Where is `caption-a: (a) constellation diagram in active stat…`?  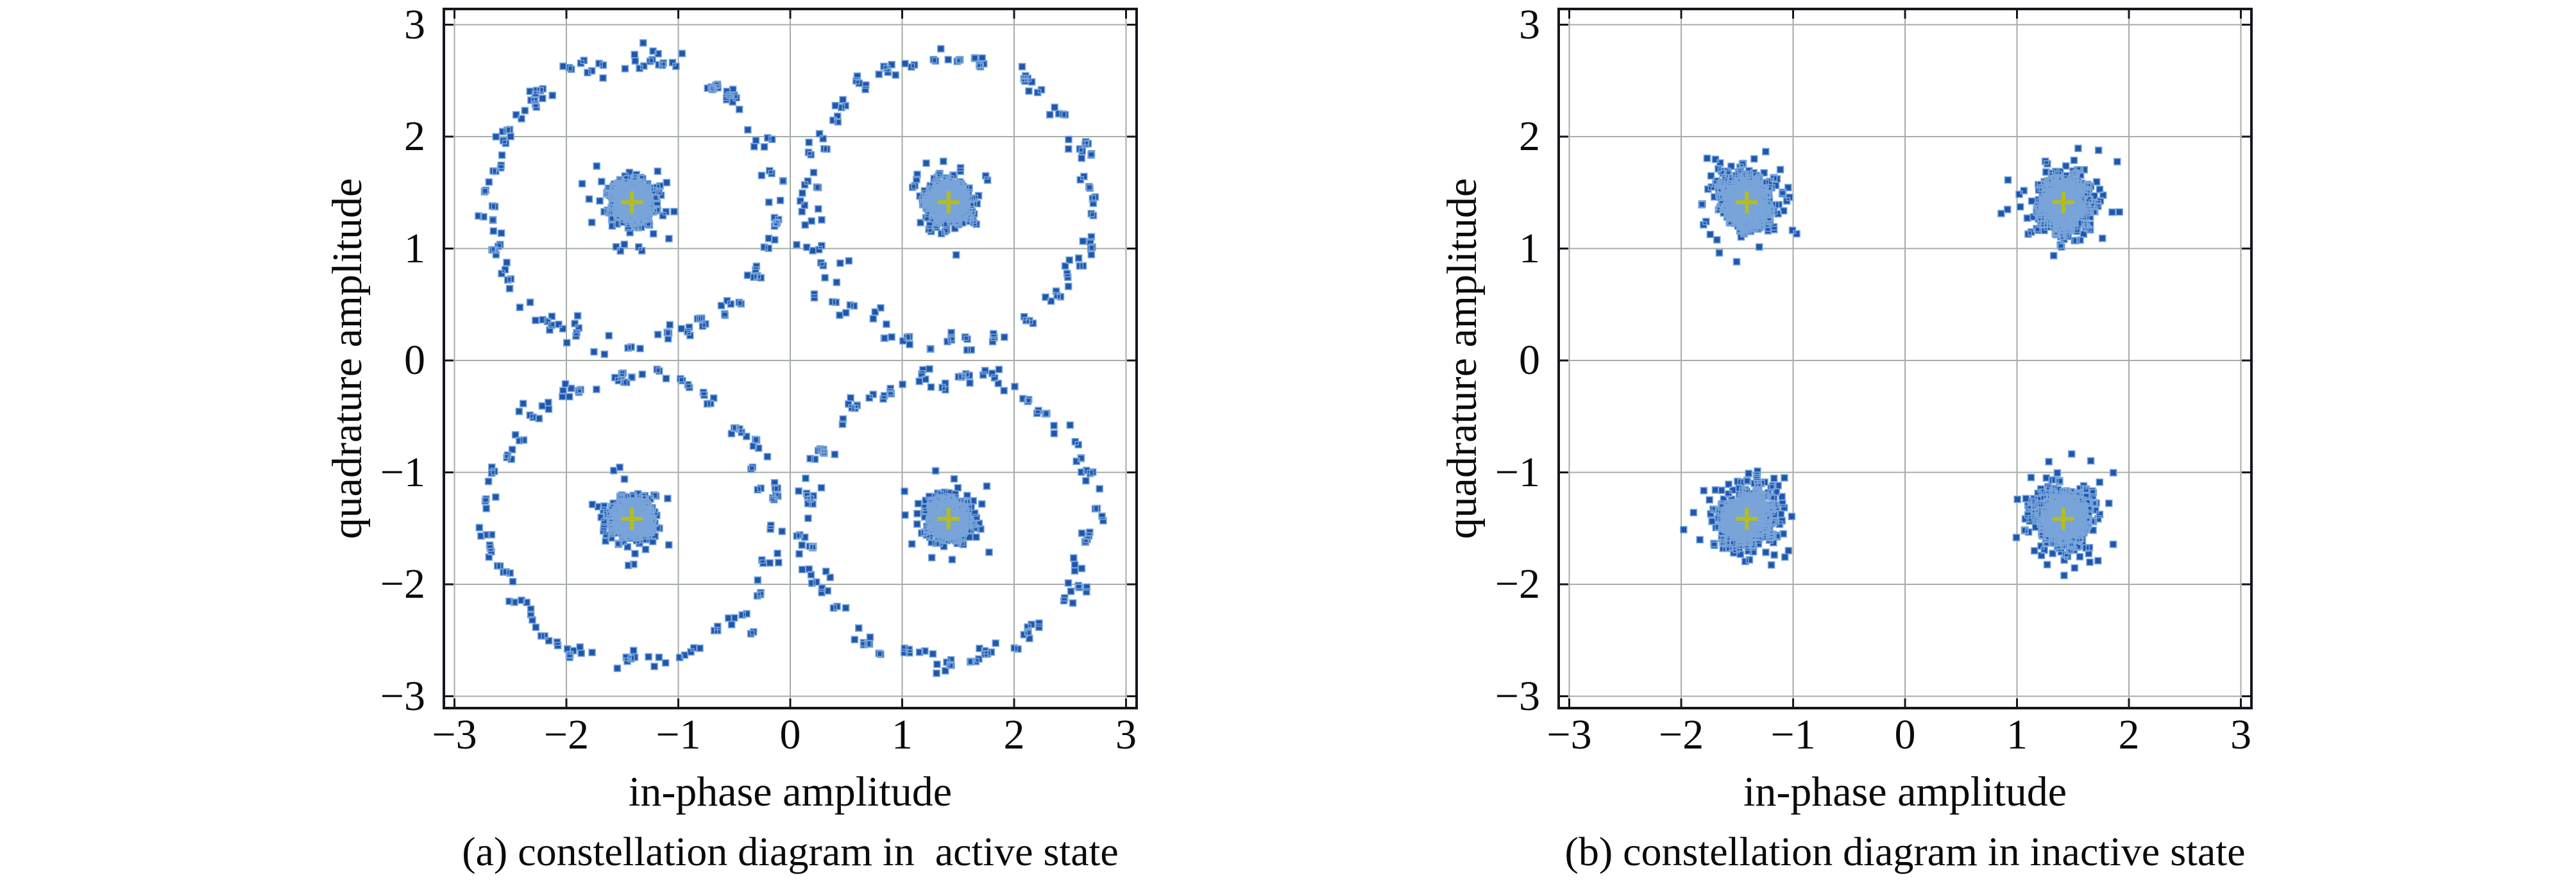
caption-a: (a) constellation diagram in active stat… is located at coordinates (790, 851).